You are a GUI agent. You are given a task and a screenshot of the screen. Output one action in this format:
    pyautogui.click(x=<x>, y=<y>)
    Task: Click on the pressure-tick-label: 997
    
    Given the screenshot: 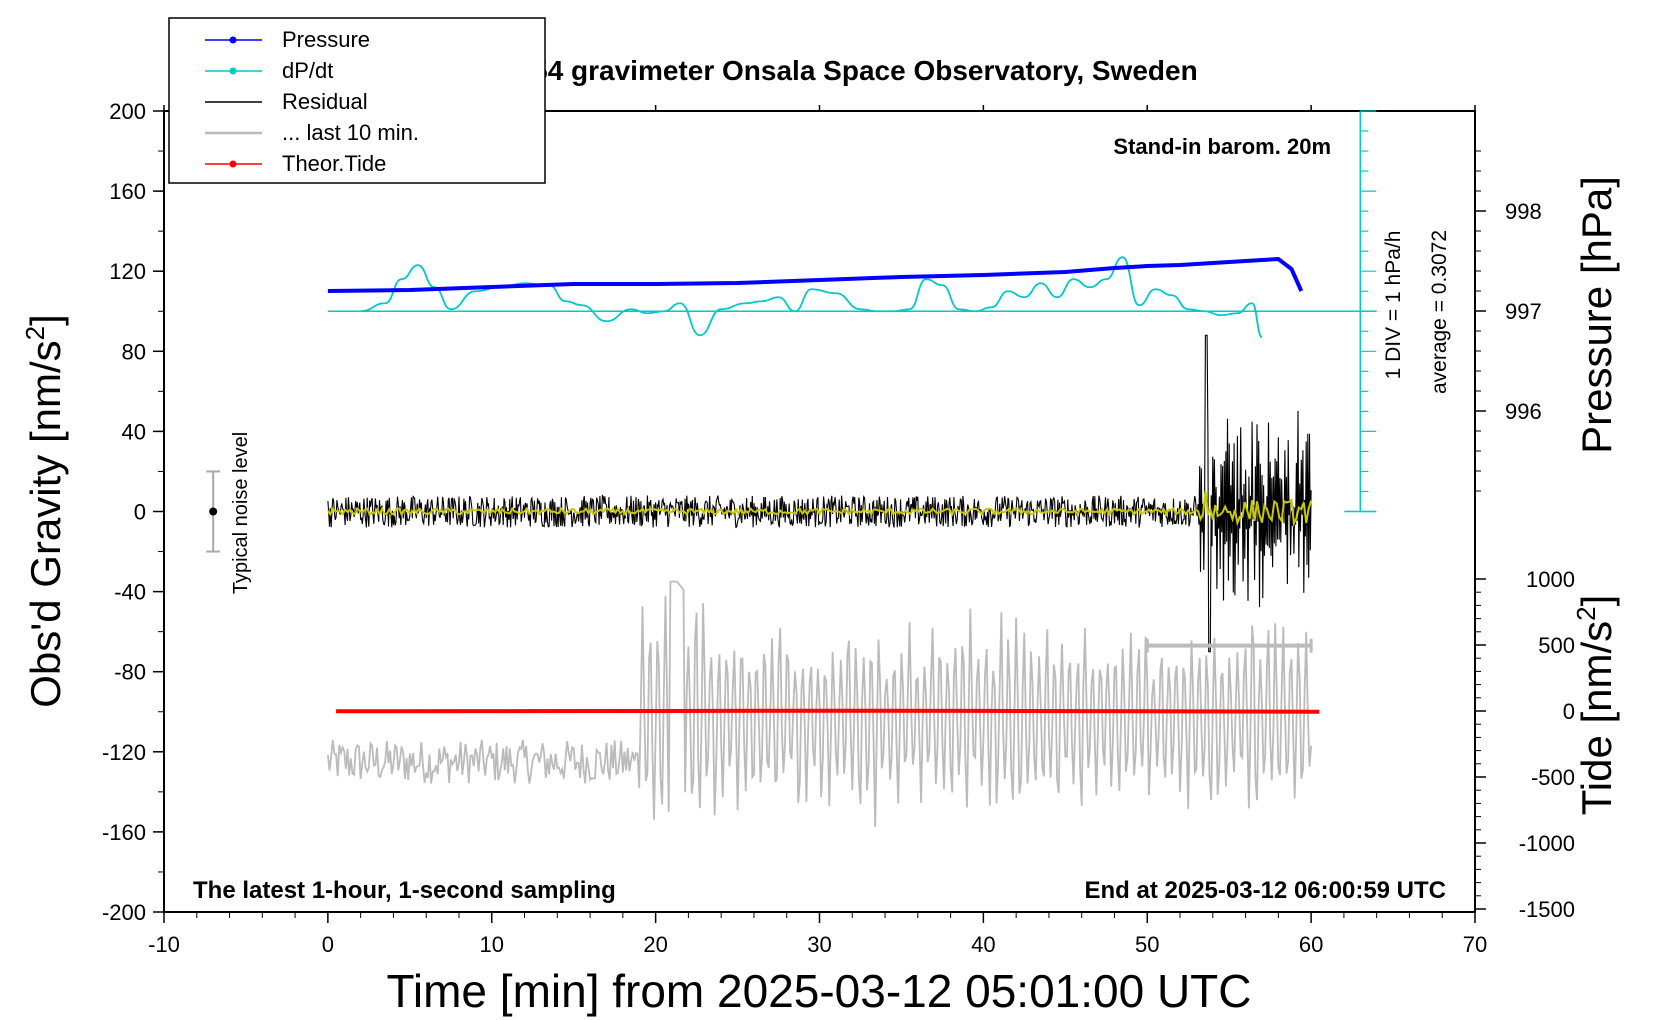 What is the action you would take?
    pyautogui.click(x=1523, y=311)
    